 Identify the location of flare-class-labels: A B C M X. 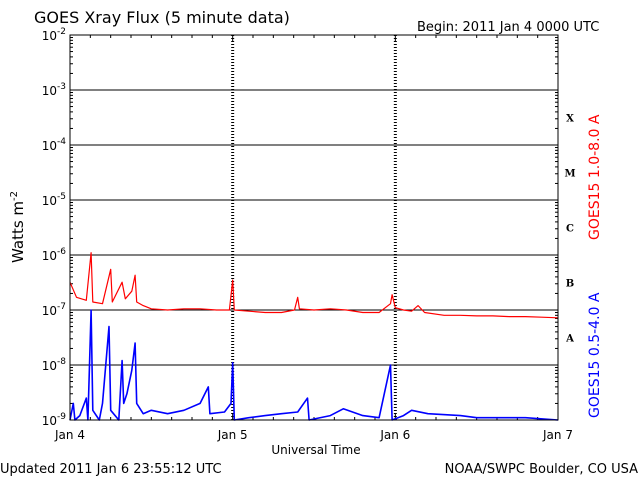
(569, 229).